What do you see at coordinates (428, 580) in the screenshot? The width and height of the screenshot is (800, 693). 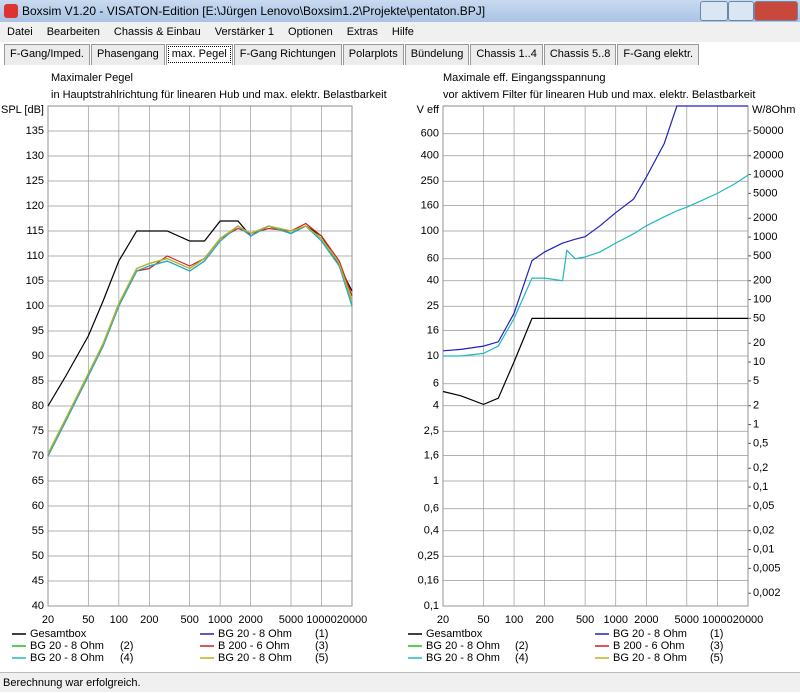 I see `y-tick-label: 0,16` at bounding box center [428, 580].